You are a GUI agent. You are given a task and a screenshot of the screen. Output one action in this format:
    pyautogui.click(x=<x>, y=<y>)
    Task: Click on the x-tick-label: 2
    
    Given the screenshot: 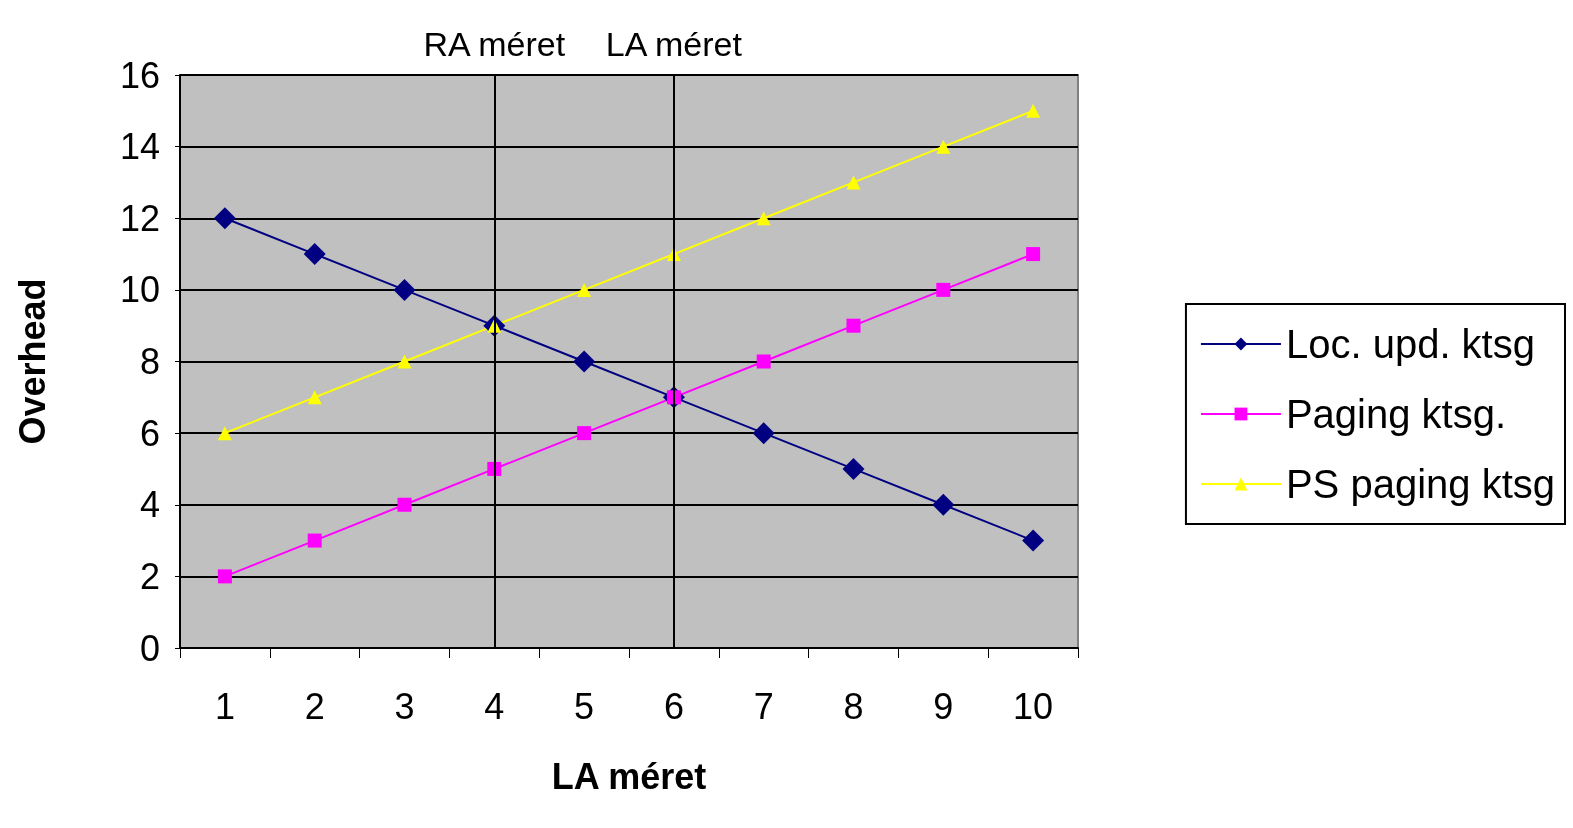 What is the action you would take?
    pyautogui.click(x=314, y=706)
    